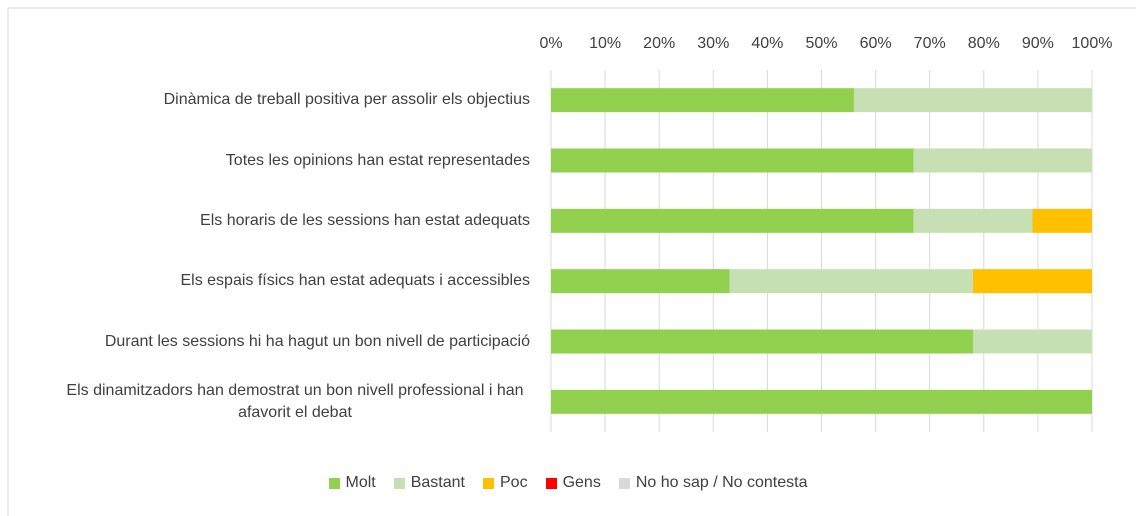 The width and height of the screenshot is (1136, 516). Describe the element at coordinates (721, 482) in the screenshot. I see `legend-label: No ho sap / No contesta` at that location.